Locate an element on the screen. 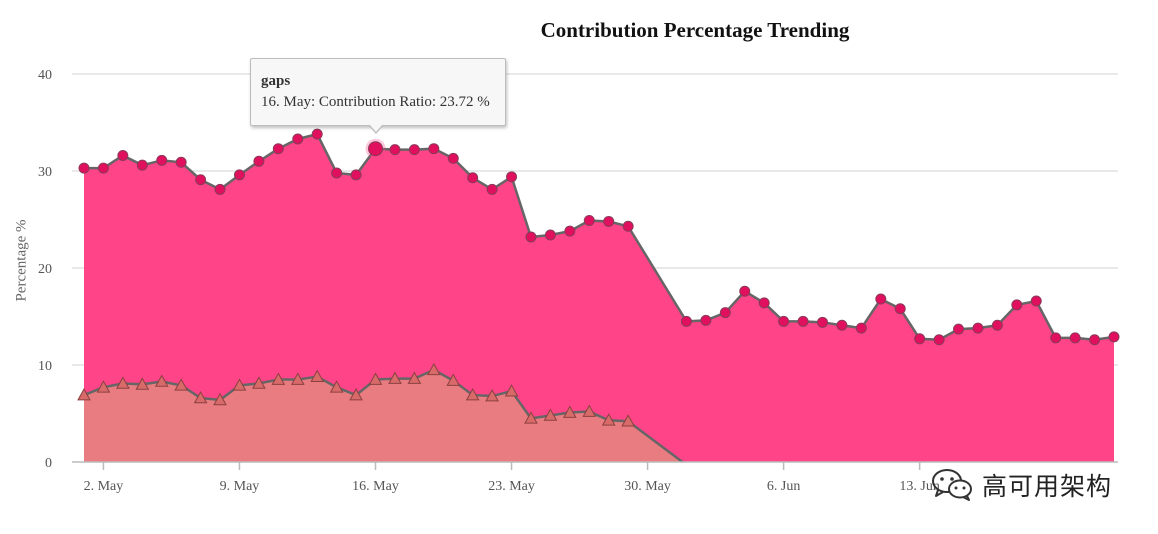  x-tick-label-1: 2. May is located at coordinates (104, 486).